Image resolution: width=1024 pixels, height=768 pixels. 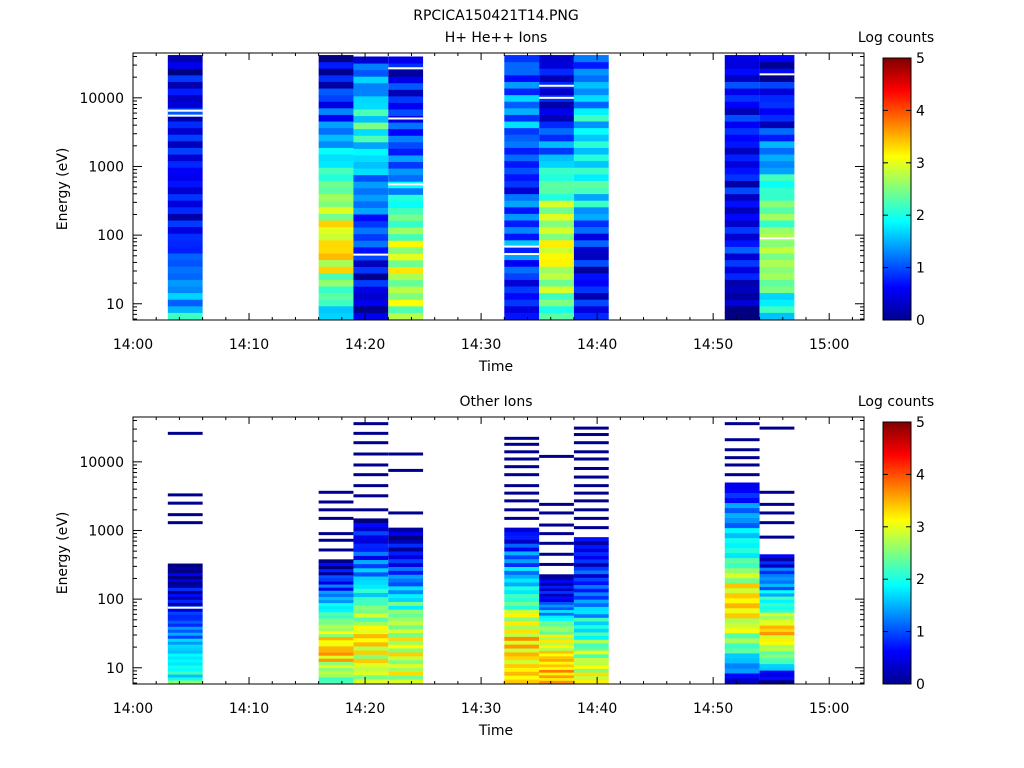 What do you see at coordinates (365, 709) in the screenshot?
I see `x-tick-label: 14:20` at bounding box center [365, 709].